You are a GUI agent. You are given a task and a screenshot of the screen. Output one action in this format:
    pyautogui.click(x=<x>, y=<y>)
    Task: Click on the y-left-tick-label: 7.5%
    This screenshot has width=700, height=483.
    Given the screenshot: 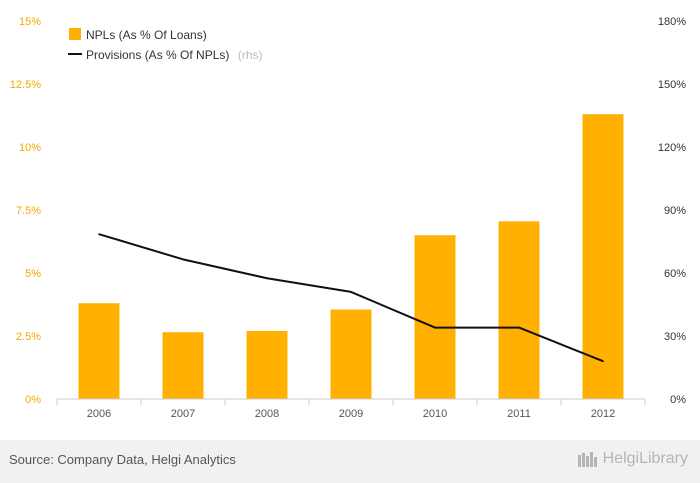 What is the action you would take?
    pyautogui.click(x=28, y=211)
    